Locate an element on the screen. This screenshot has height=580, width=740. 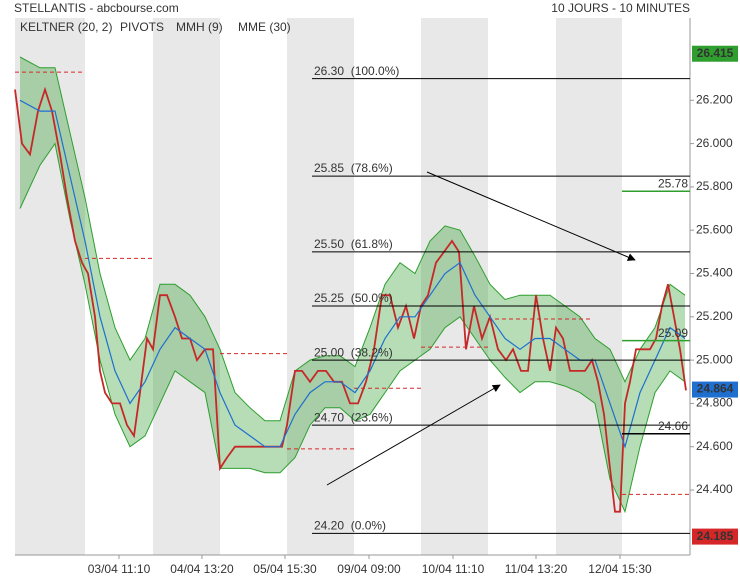
chart-title: STELLANTIS - abcbourse.com is located at coordinates (96, 8).